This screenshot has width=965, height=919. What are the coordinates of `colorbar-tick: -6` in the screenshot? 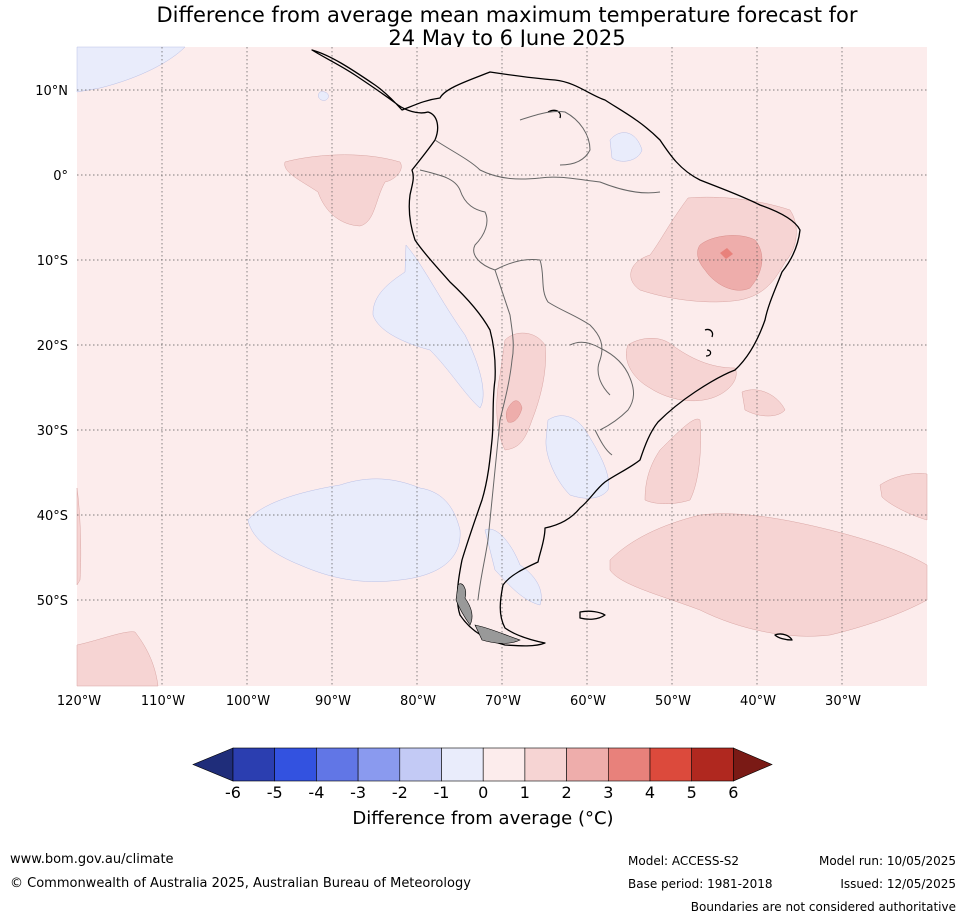 It's located at (233, 792).